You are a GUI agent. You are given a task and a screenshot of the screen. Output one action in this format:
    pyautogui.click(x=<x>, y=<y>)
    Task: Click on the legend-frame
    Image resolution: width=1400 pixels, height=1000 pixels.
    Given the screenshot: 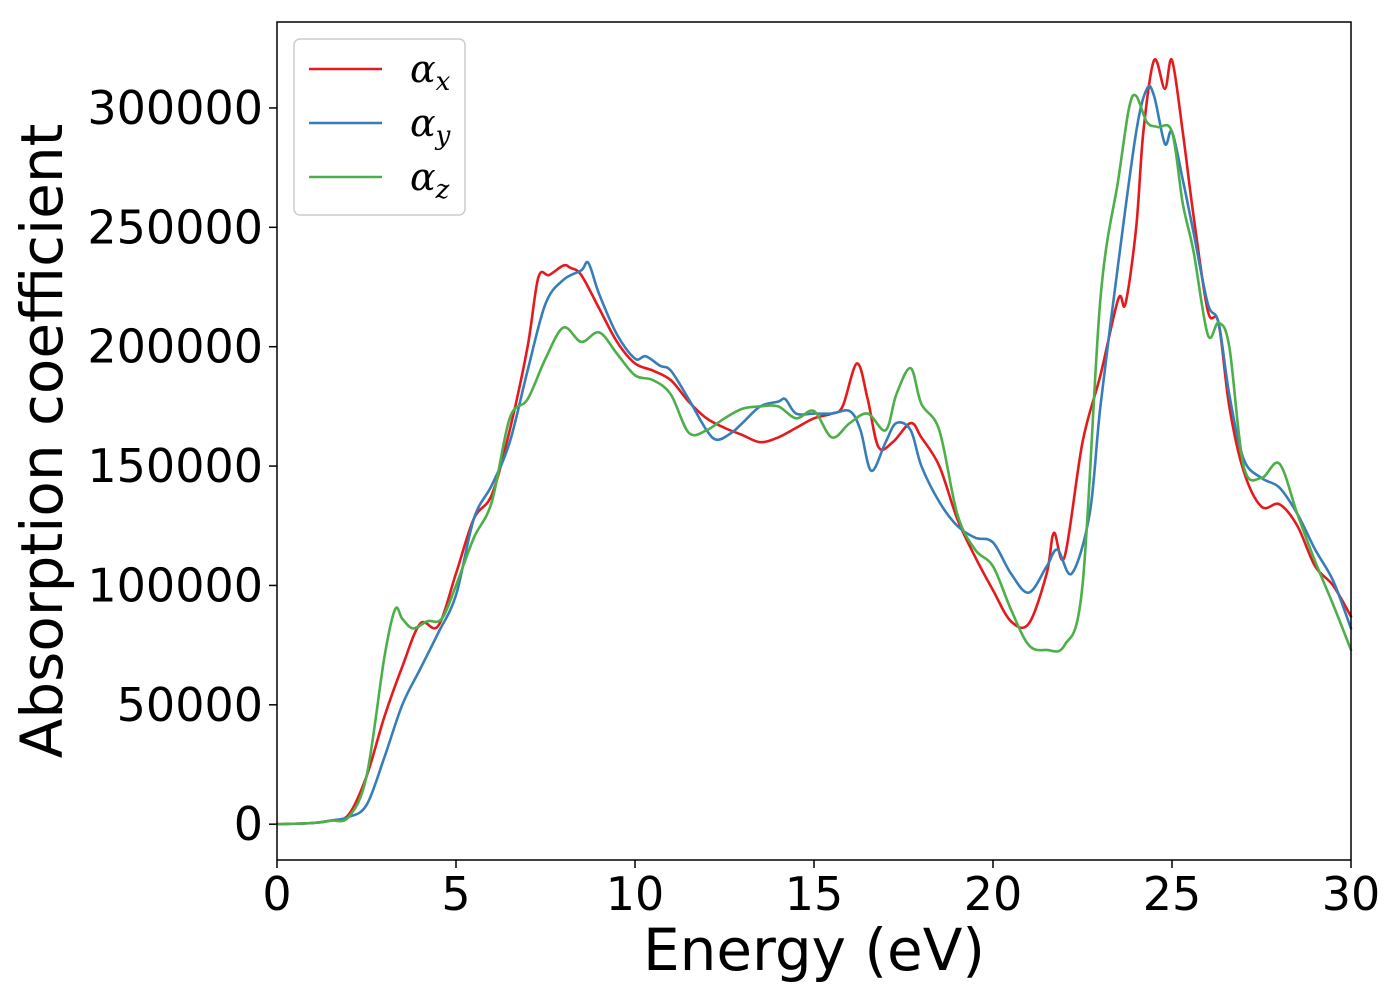 What is the action you would take?
    pyautogui.click(x=379, y=127)
    